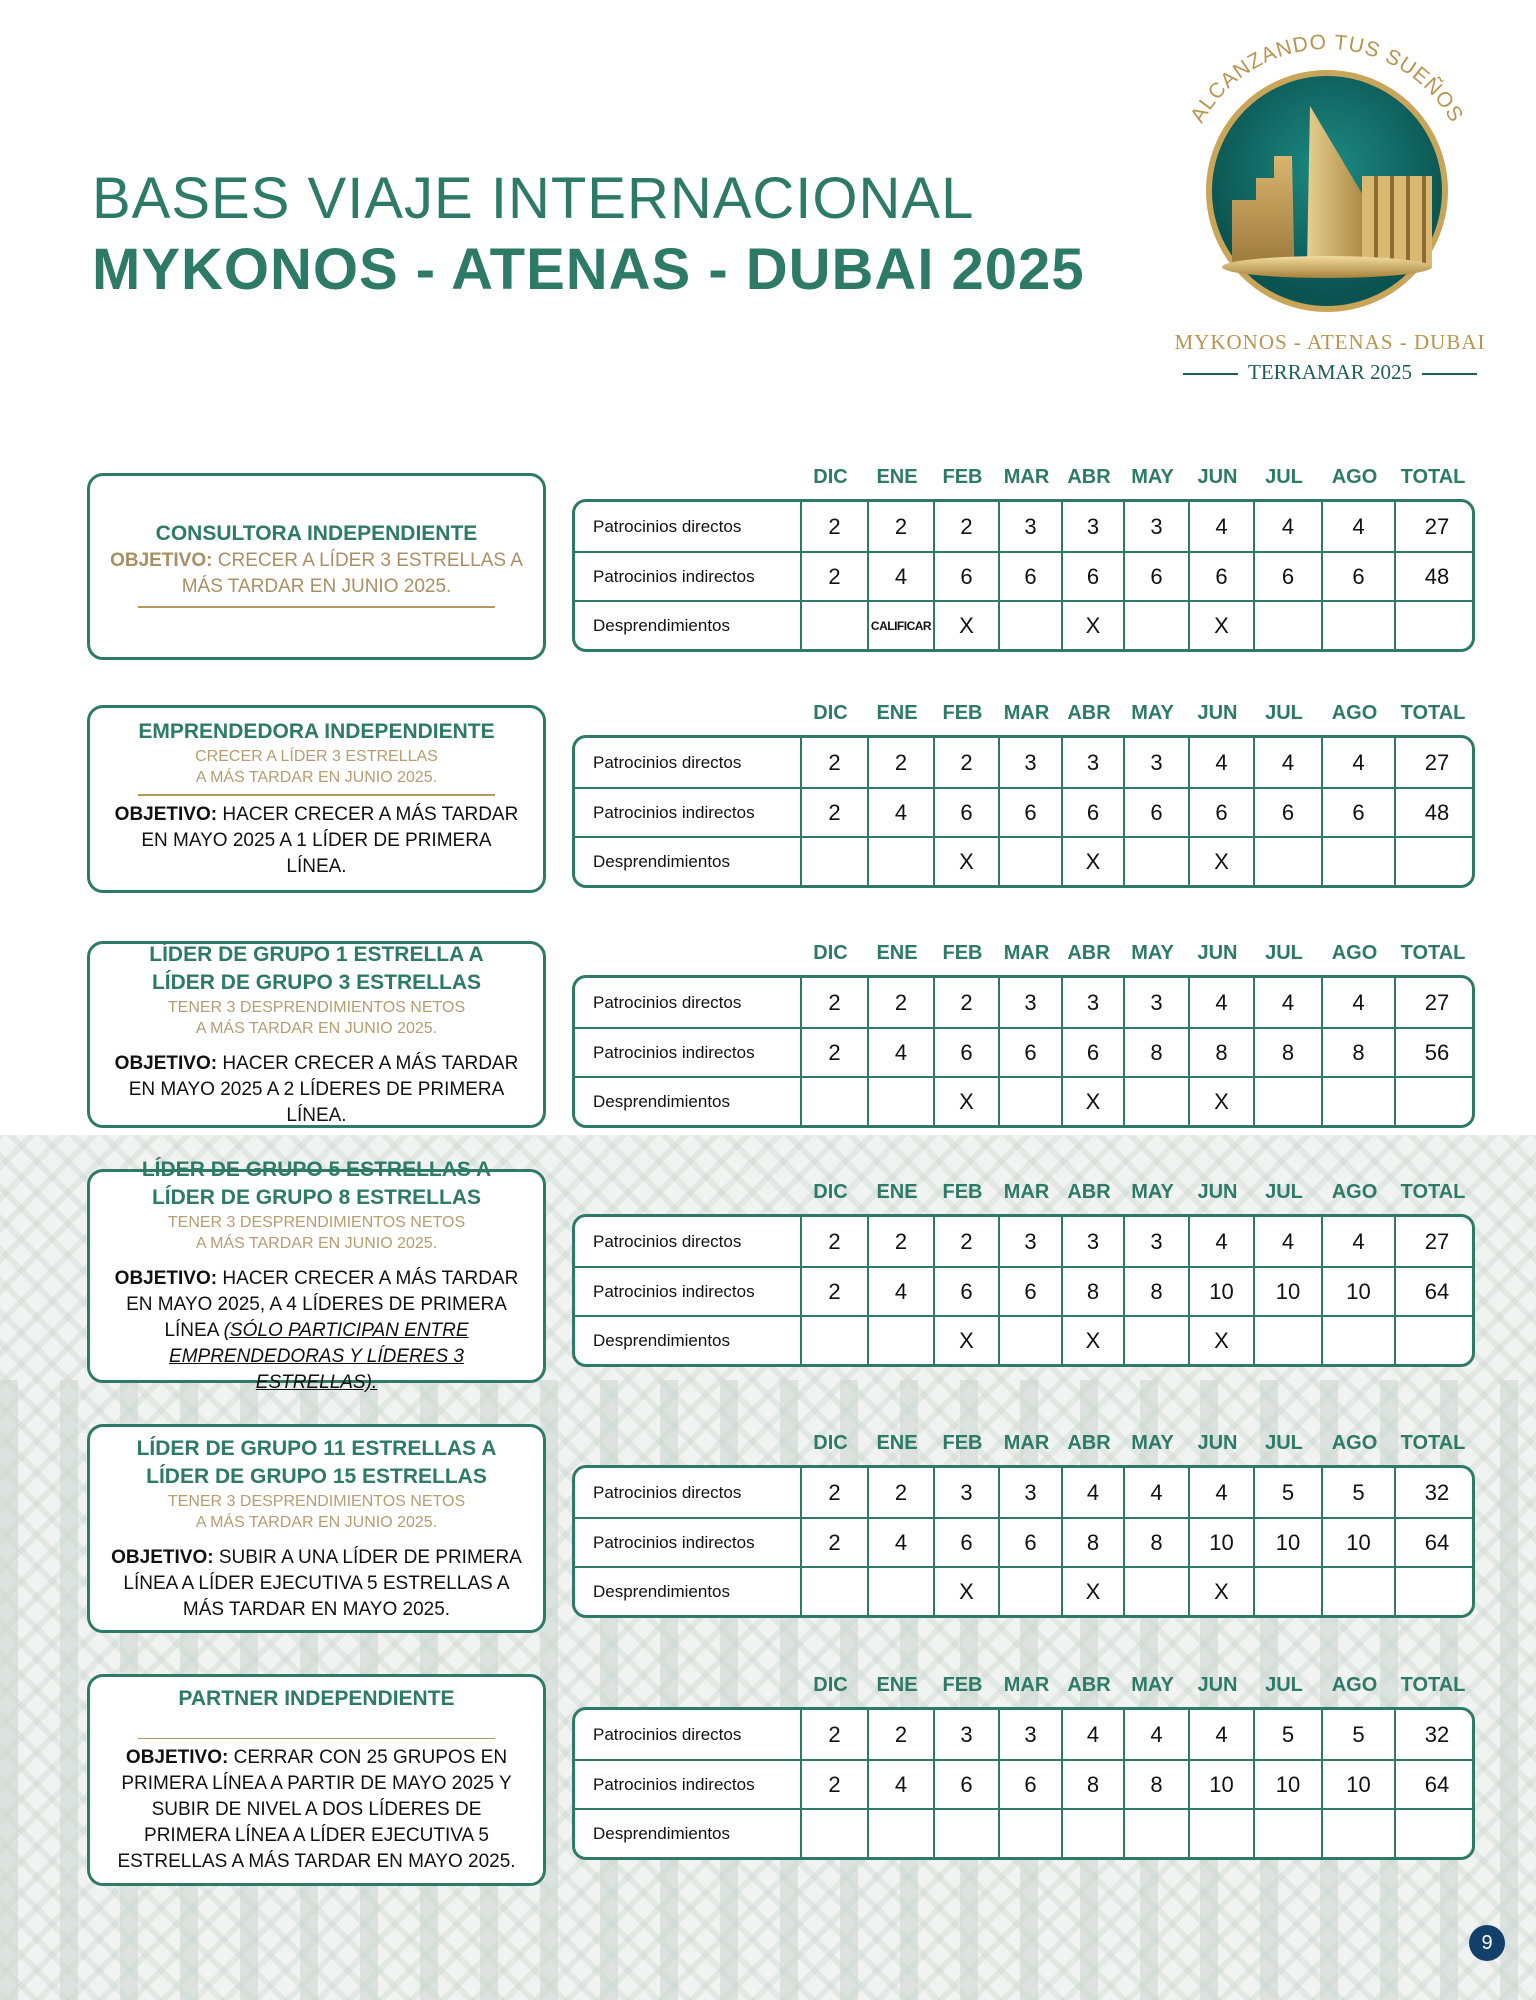 This screenshot has width=1536, height=2000. What do you see at coordinates (316, 982) in the screenshot?
I see `goal-title: LÍDER DE GRUPO 3 ESTRELLAS` at bounding box center [316, 982].